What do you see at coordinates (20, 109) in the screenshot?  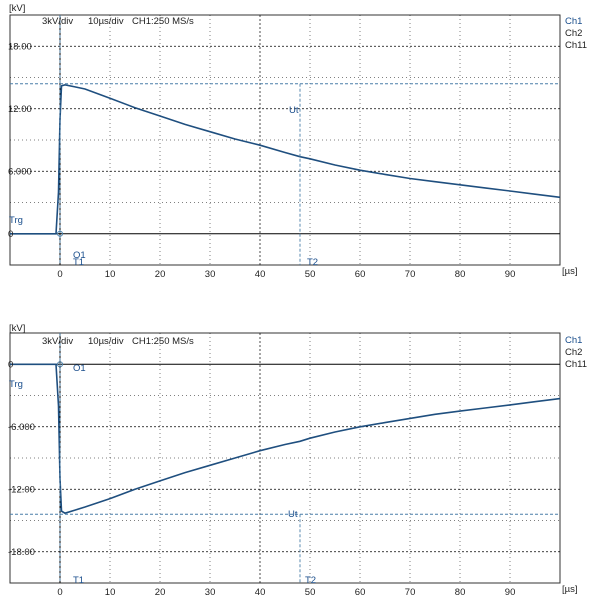 I see `y-tick-label: 12.00` at bounding box center [20, 109].